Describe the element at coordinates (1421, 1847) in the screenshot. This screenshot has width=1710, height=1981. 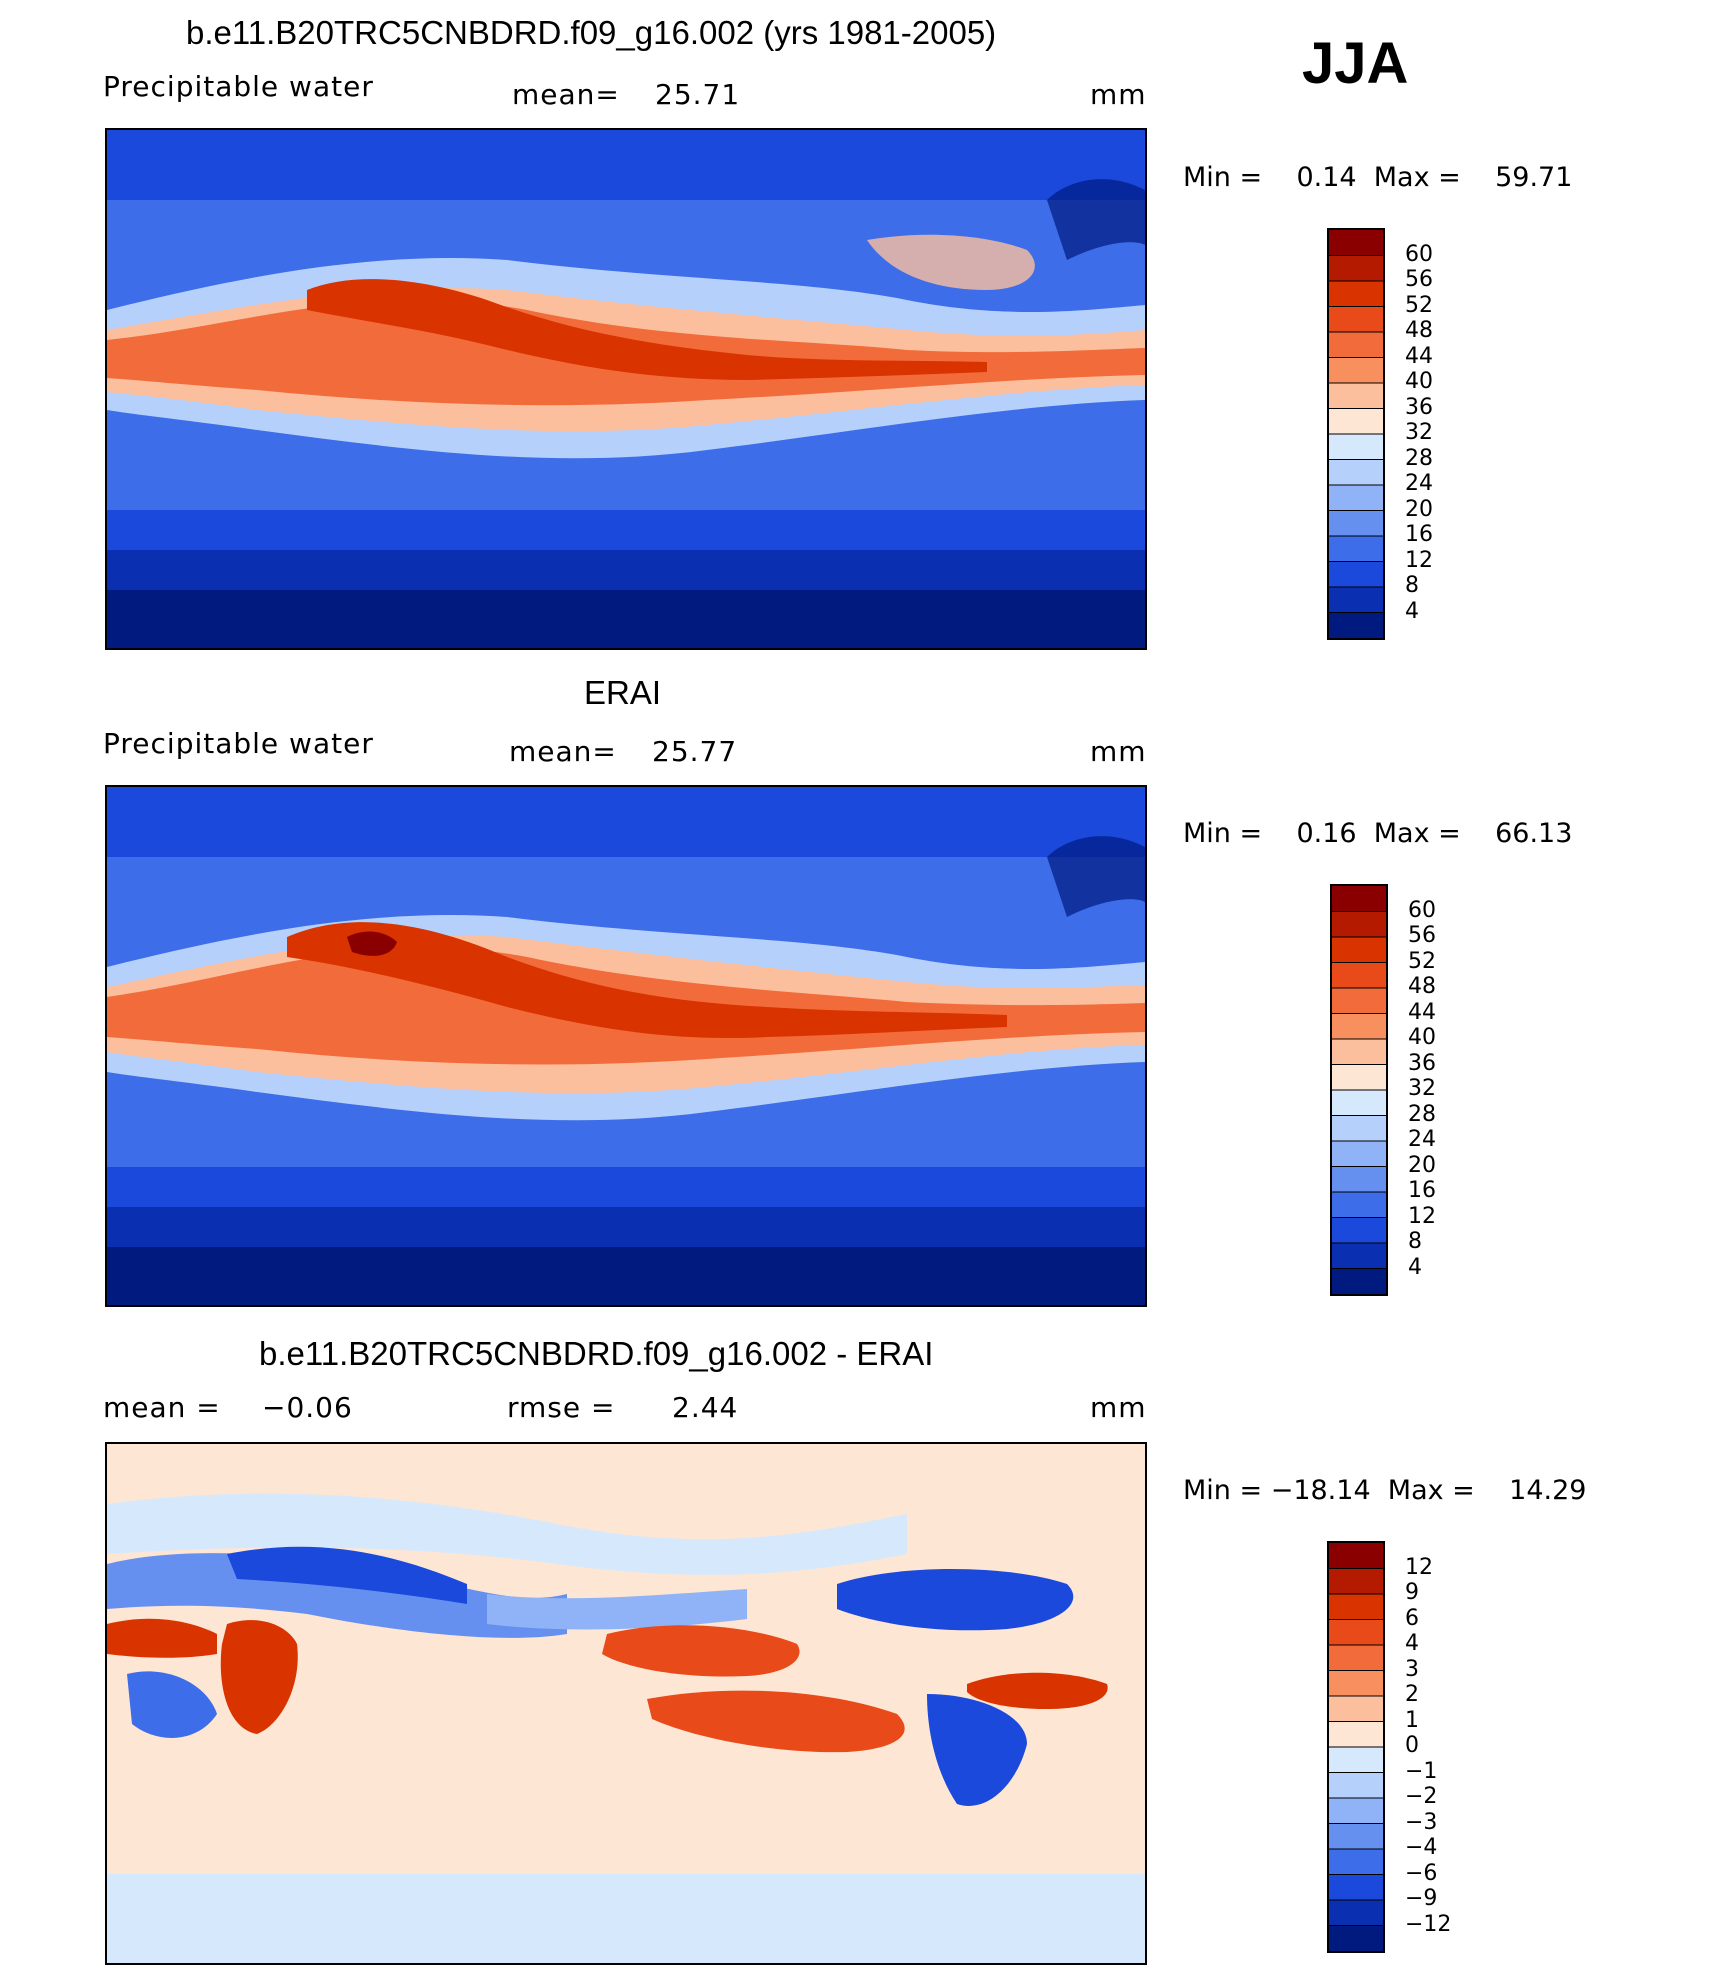
I see `panel-3-colorbar-tick-label: −4` at that location.